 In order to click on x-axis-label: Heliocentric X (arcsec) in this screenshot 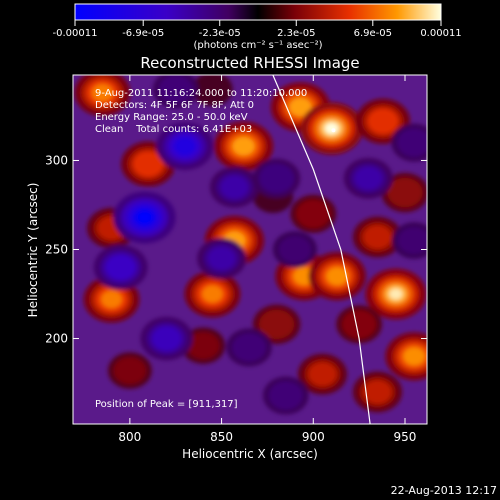, I will do `click(250, 454)`.